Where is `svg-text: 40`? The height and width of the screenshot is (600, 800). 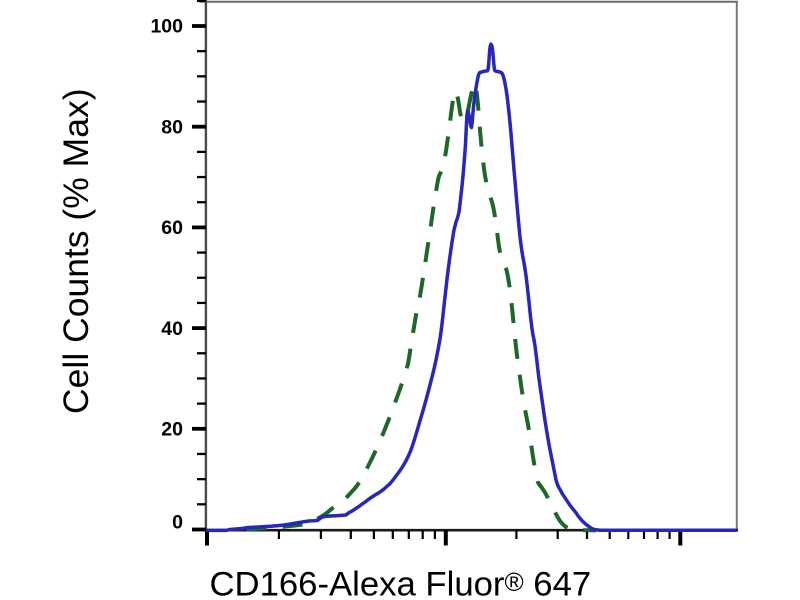
svg-text: 40 is located at coordinates (172, 329).